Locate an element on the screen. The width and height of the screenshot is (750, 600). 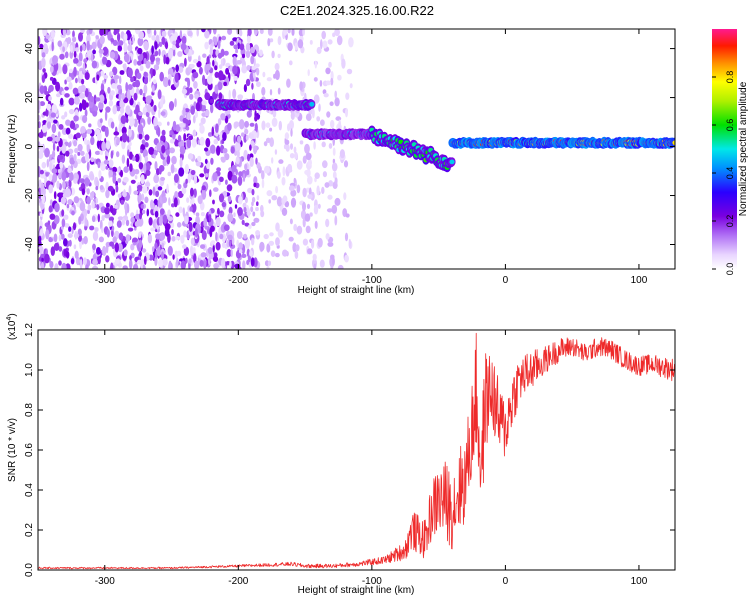
spectrogram-y-tick-label: 20 is located at coordinates (29, 98).